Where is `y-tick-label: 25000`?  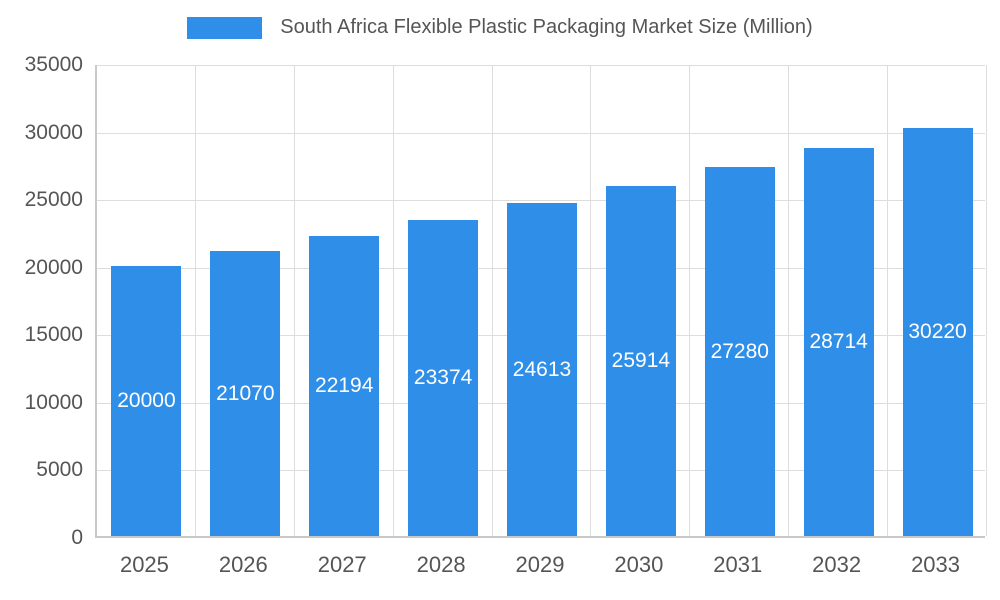
y-tick-label: 25000 is located at coordinates (53, 200).